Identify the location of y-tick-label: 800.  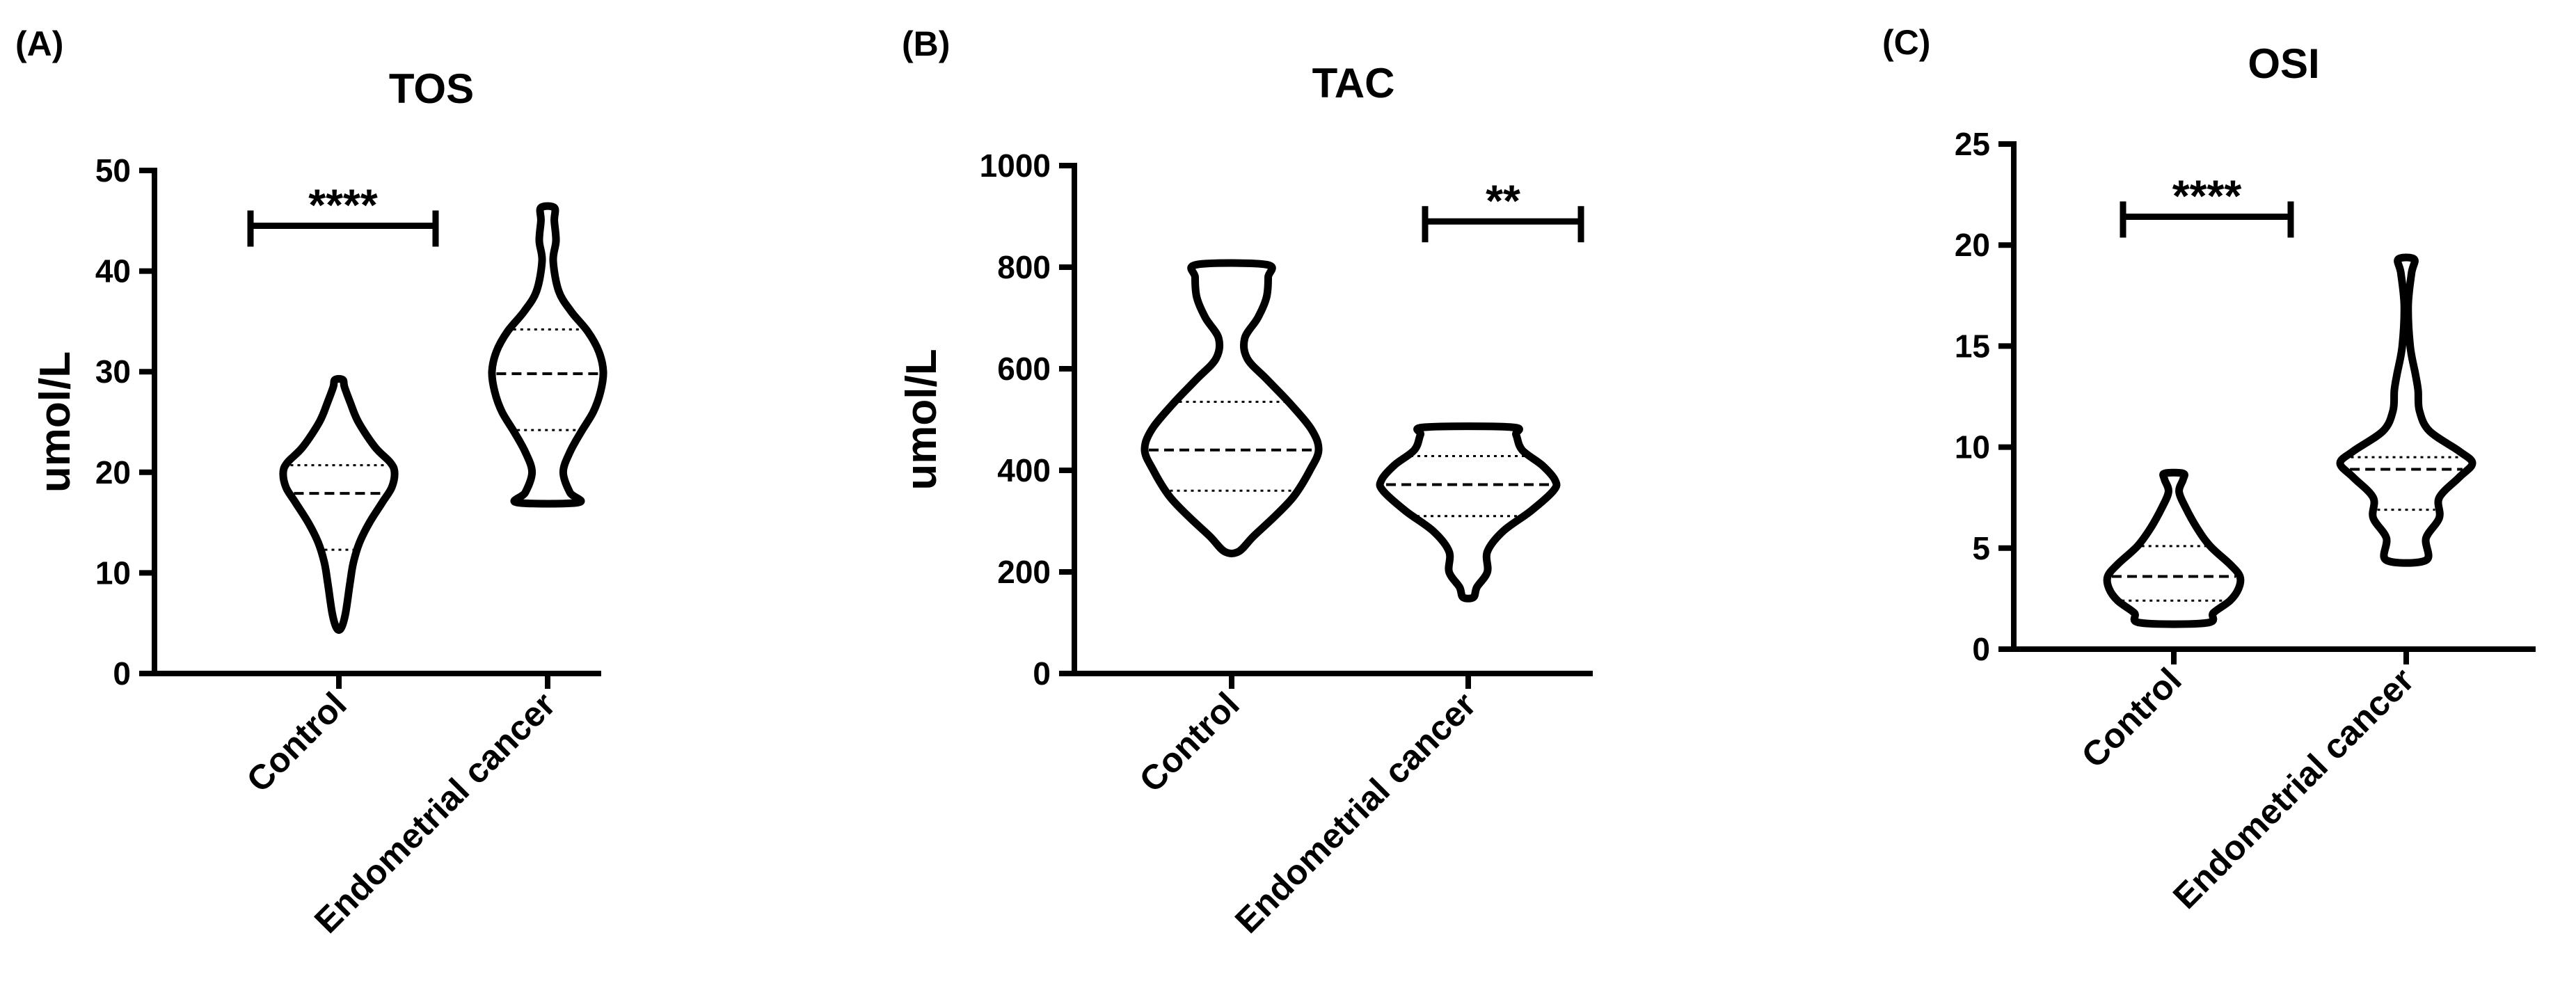
(1024, 267).